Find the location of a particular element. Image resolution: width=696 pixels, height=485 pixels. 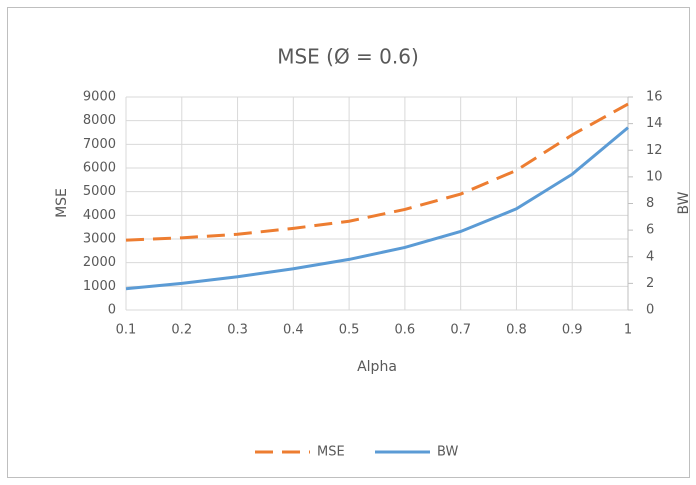

y-tick-label: 6000 is located at coordinates (99, 168).